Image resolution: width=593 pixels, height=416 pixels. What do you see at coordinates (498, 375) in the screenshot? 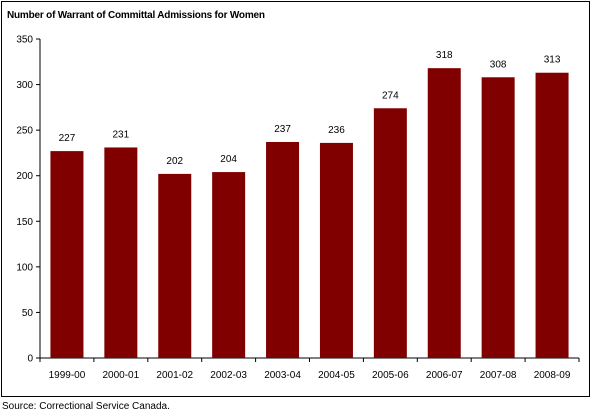
I see `x-tick-label: 2007-08` at bounding box center [498, 375].